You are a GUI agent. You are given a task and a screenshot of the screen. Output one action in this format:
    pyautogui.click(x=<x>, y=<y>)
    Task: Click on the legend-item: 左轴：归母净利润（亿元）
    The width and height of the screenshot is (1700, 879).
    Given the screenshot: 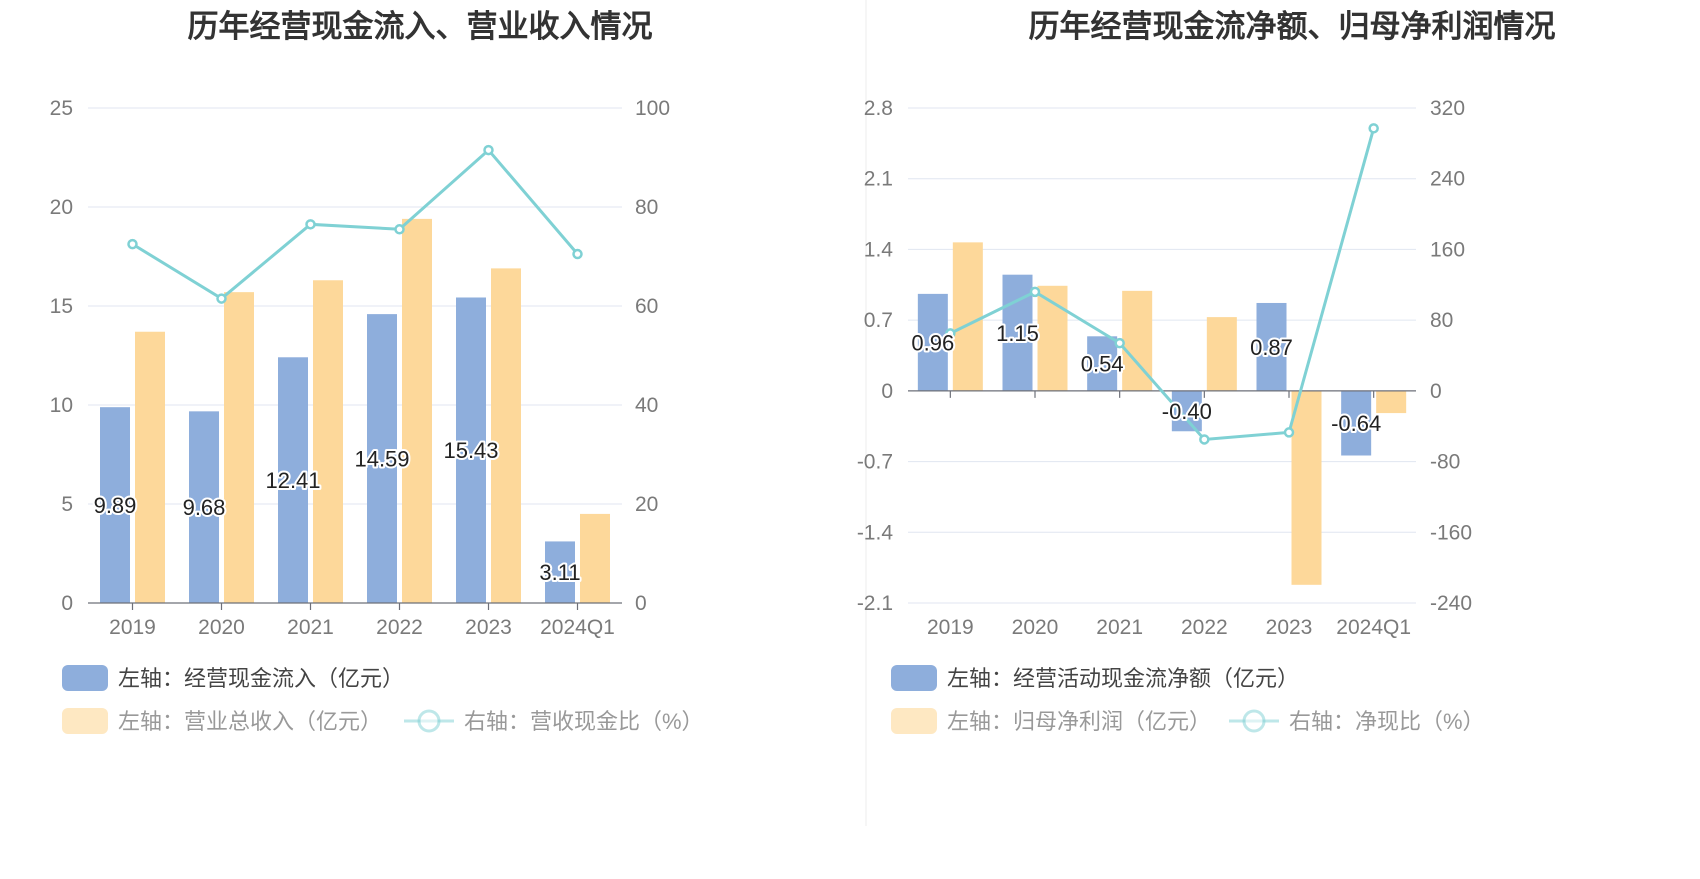 What is the action you would take?
    pyautogui.click(x=1051, y=721)
    